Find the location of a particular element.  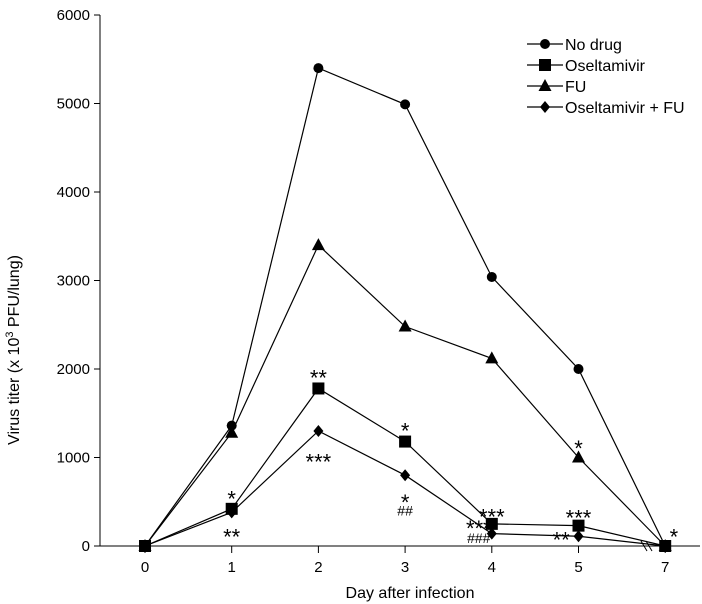

x-tick-label: 7 is located at coordinates (665, 567).